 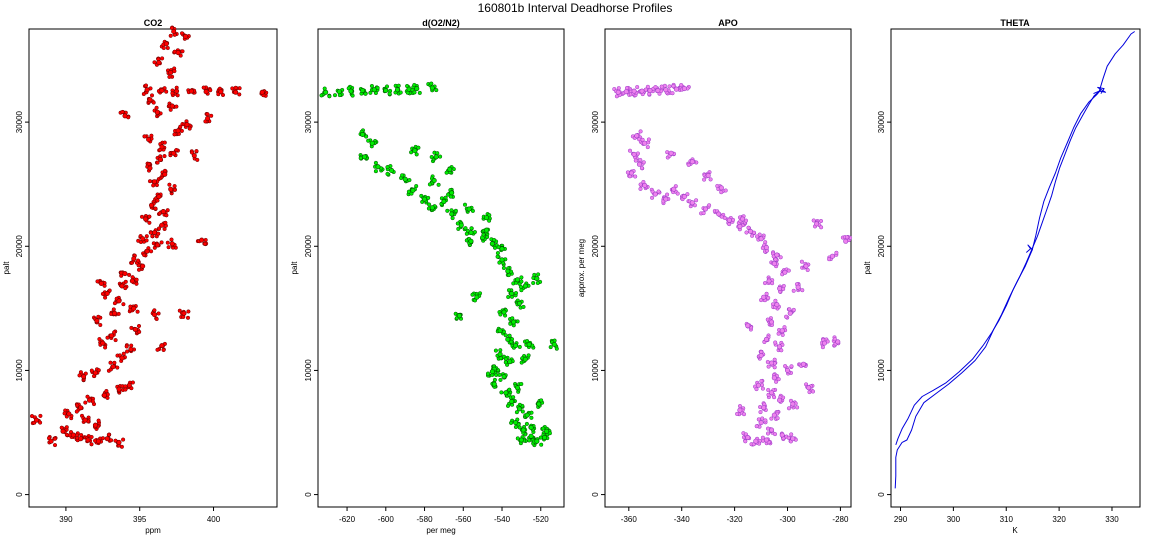 I want to click on x-tick-label-theta-3: 320, so click(x=1059, y=519).